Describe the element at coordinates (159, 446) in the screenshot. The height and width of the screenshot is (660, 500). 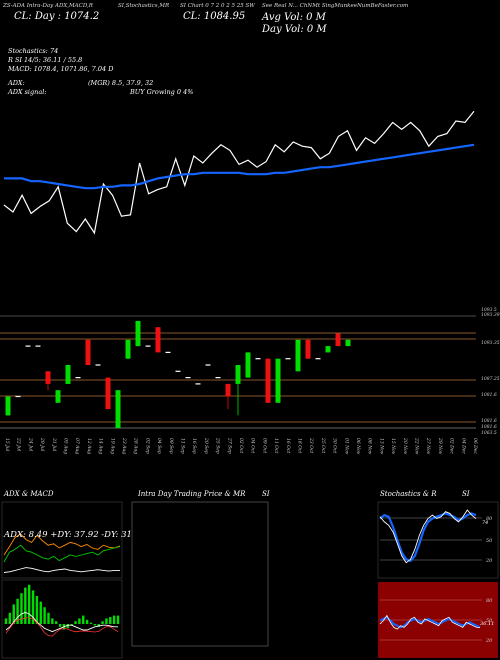
I see `date-tick-label: 04 Sep` at that location.